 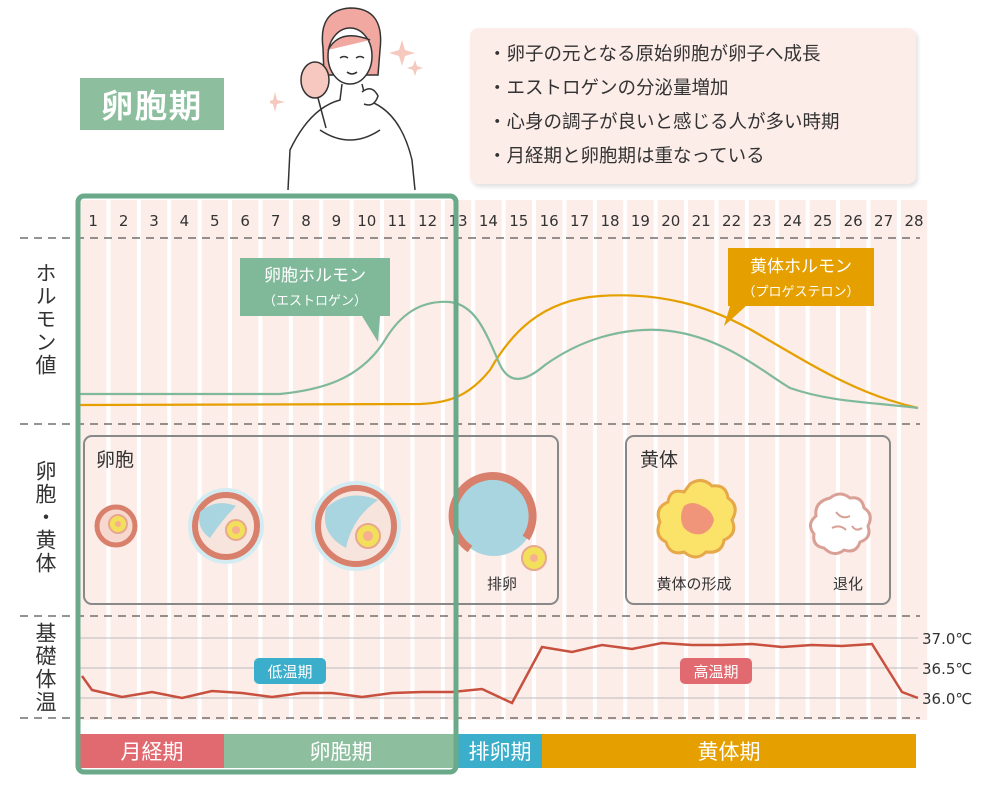 I want to click on phase-label: 卵胞期, so click(x=341, y=752).